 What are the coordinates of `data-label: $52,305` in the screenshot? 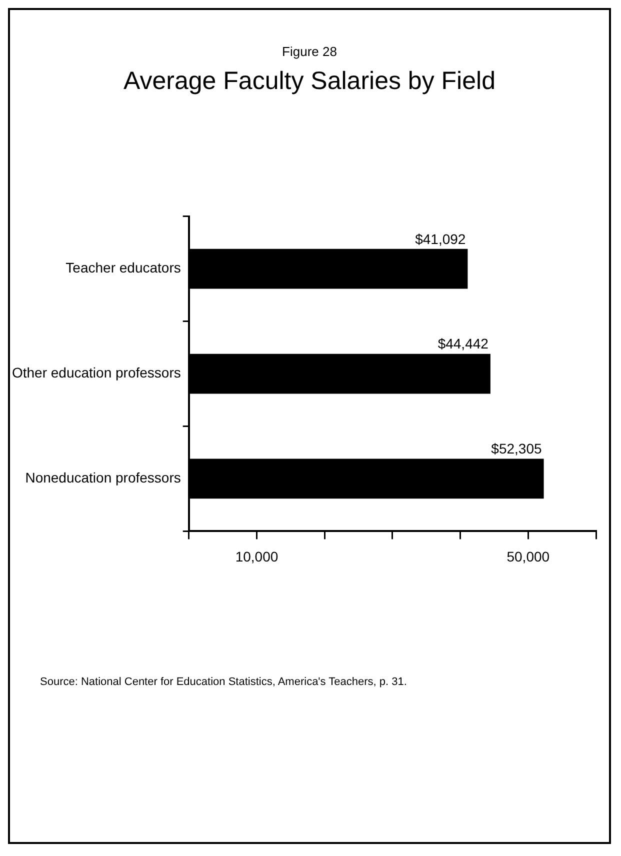 It's located at (516, 448).